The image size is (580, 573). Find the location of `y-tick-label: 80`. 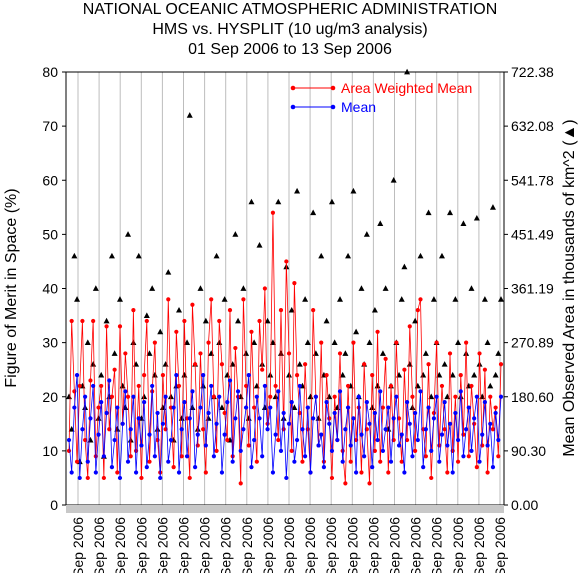

y-tick-label: 80 is located at coordinates (50, 72).